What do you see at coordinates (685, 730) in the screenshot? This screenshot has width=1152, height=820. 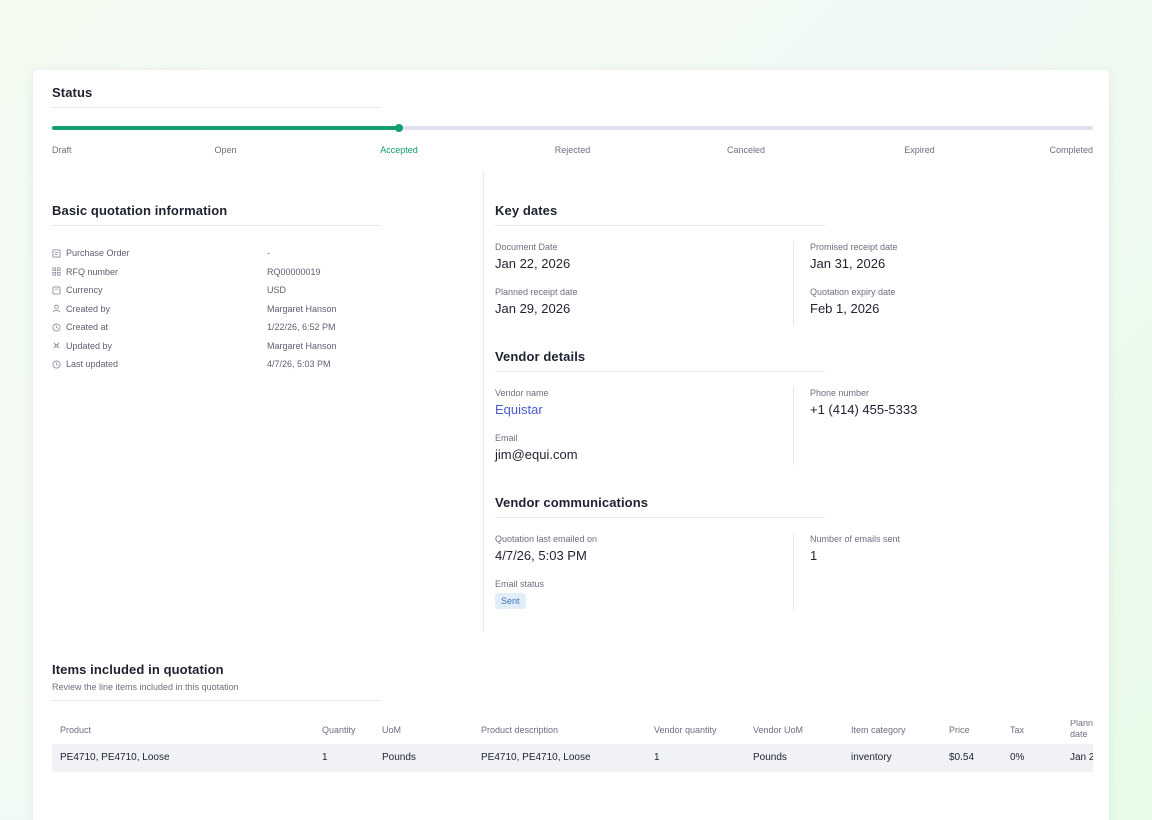 I see `column-header-vendor-quantity: Vendor quantity` at bounding box center [685, 730].